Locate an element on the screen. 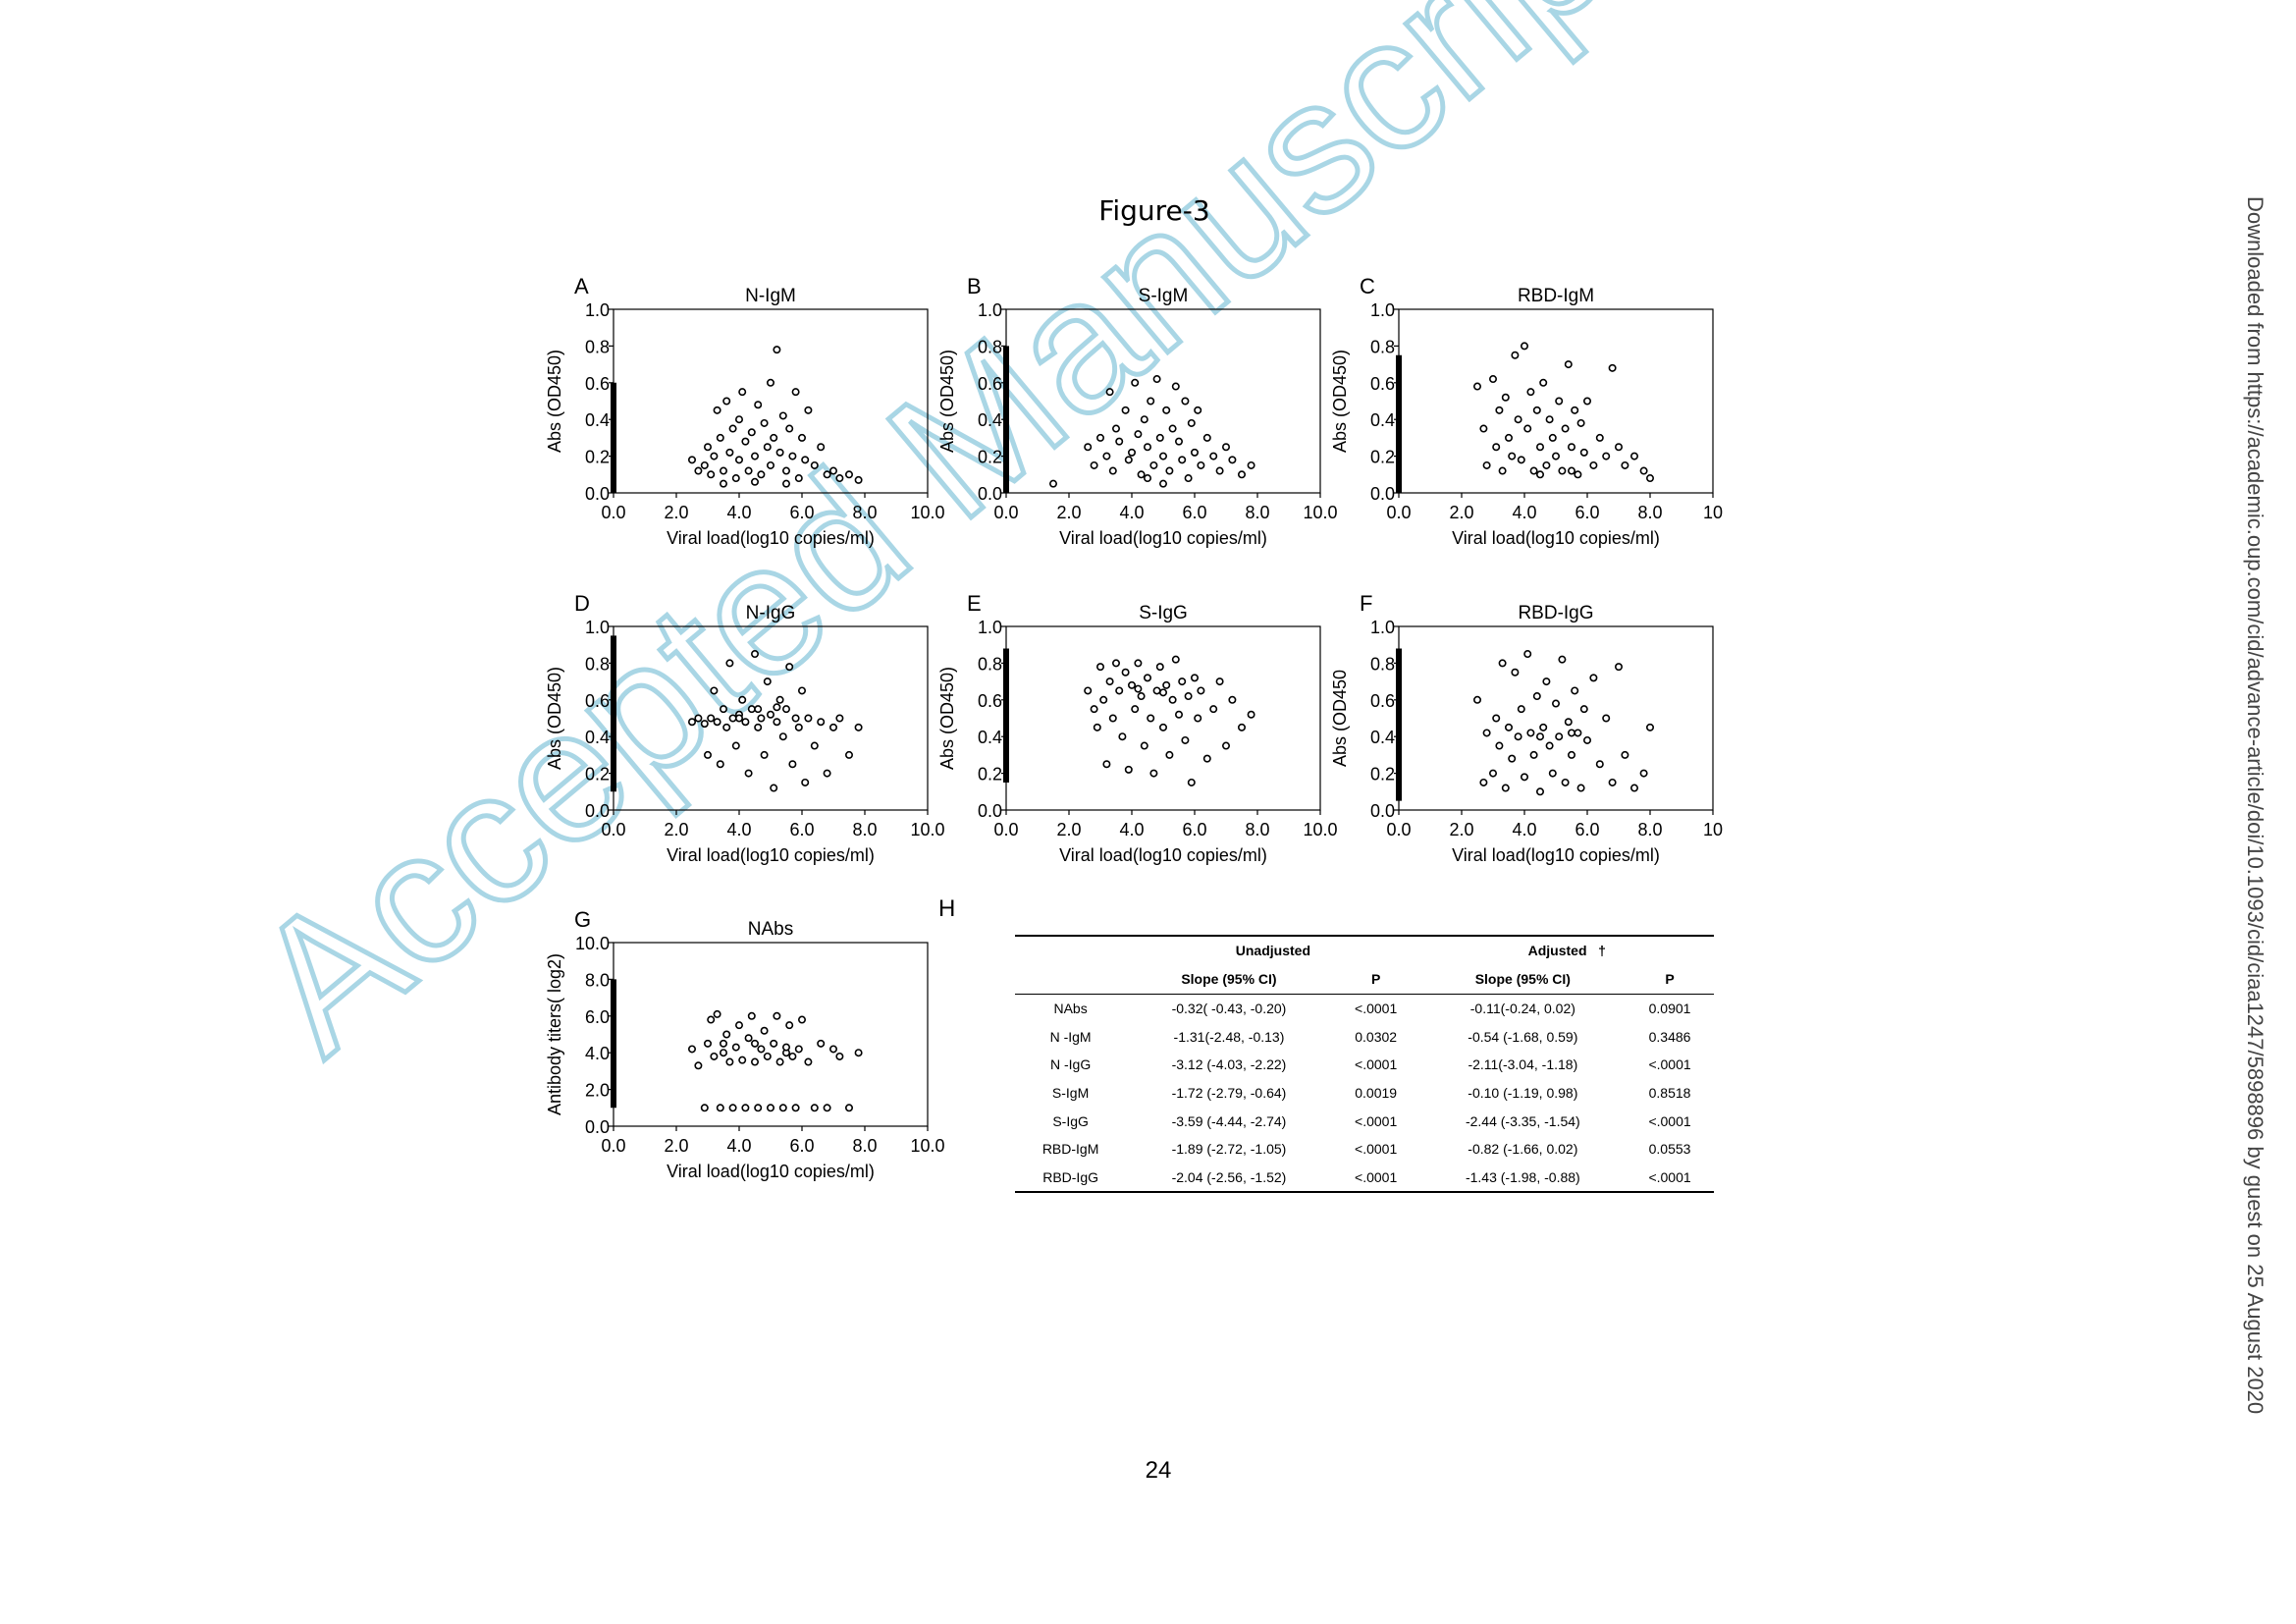  table-cell: <.0001 is located at coordinates (1376, 1120).